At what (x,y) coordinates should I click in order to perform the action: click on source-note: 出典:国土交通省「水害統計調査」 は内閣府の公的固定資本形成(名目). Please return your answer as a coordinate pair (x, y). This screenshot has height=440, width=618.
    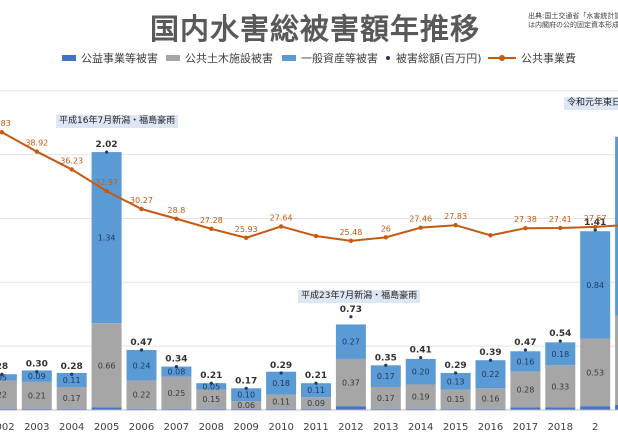
    Looking at the image, I should click on (573, 21).